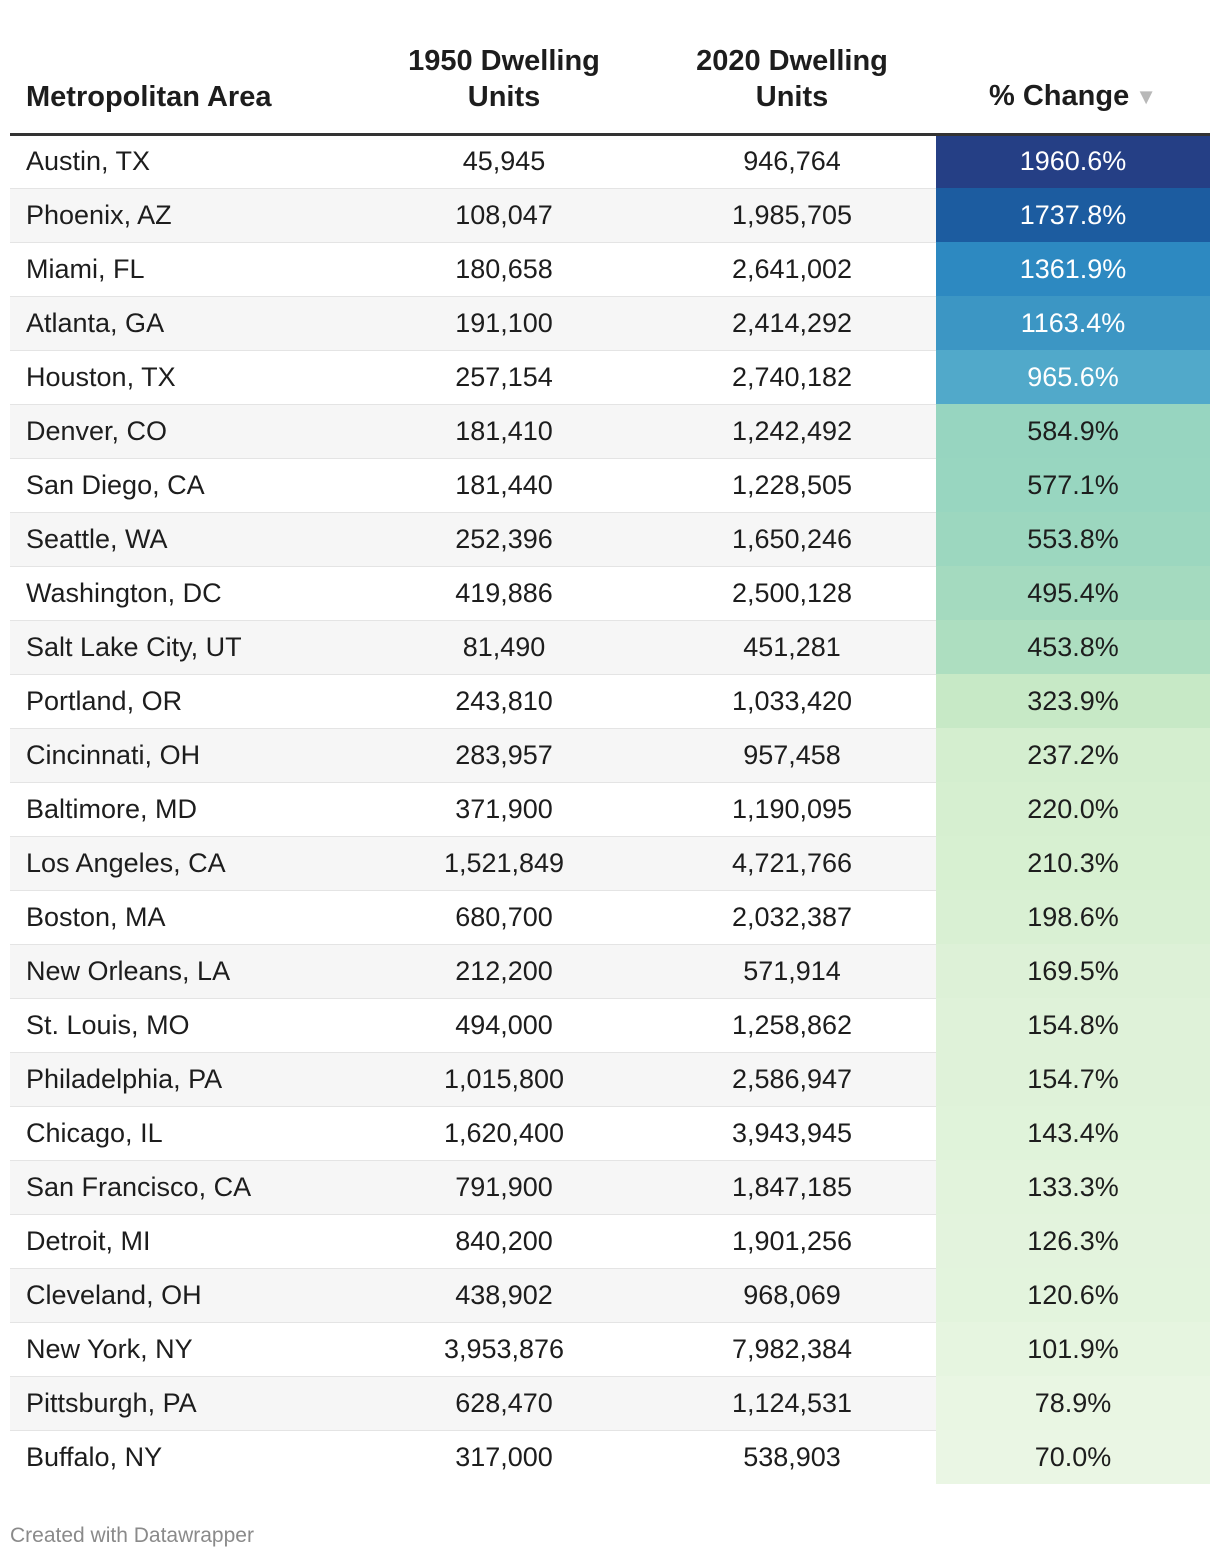  I want to click on table-row: New Orleans, LA 212,200 571,914 169.5%, so click(610, 971).